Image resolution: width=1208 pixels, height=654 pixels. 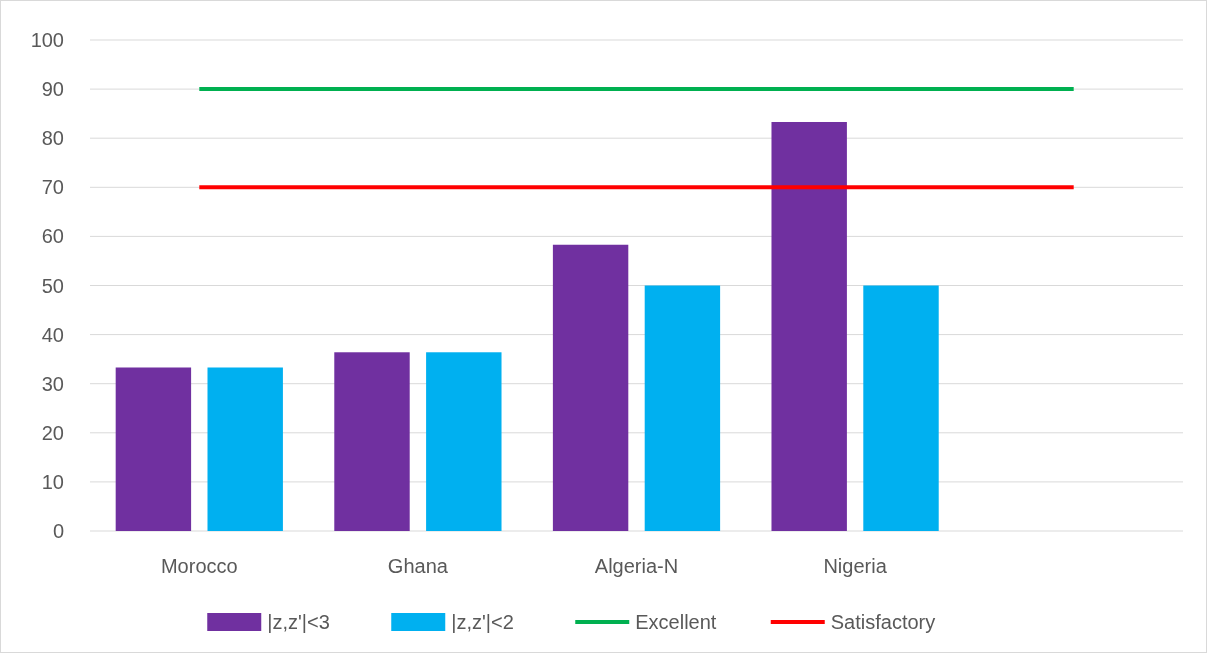 I want to click on legend-label: Satisfactory, so click(x=883, y=622).